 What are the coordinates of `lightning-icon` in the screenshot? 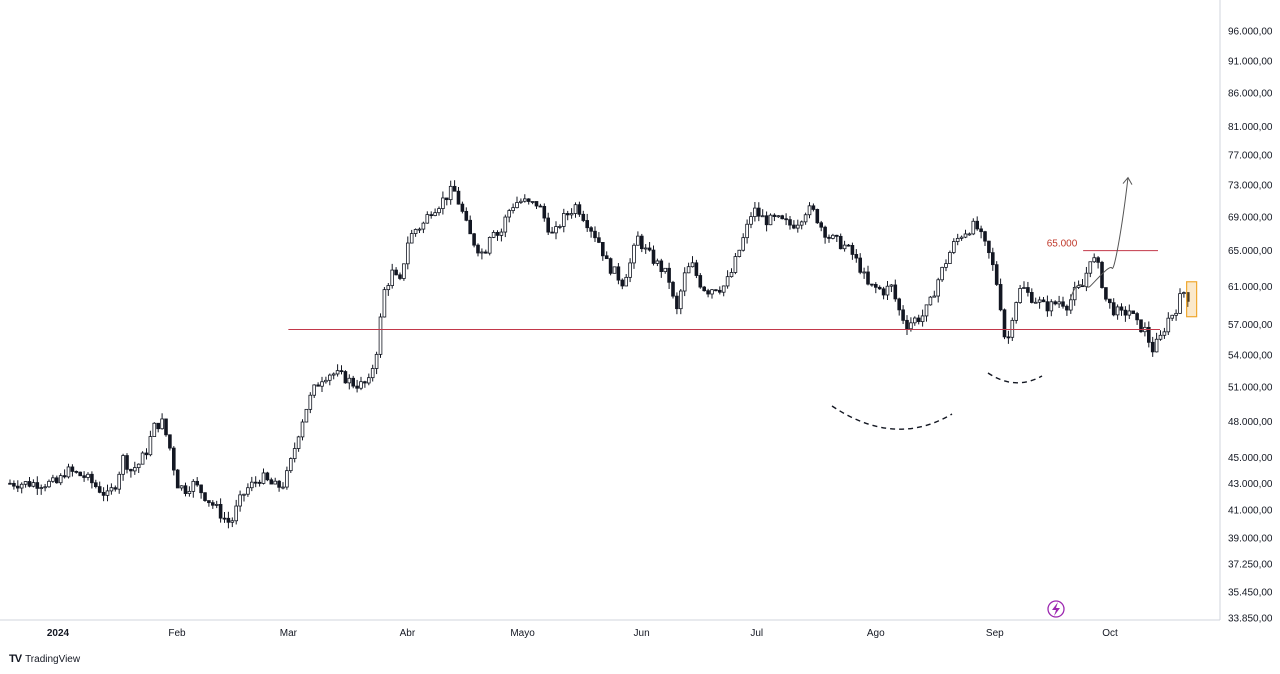 It's located at (1056, 609).